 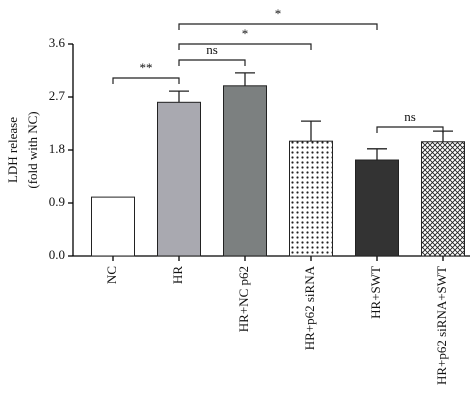 What do you see at coordinates (177, 275) in the screenshot?
I see `x-tick-label: HR` at bounding box center [177, 275].